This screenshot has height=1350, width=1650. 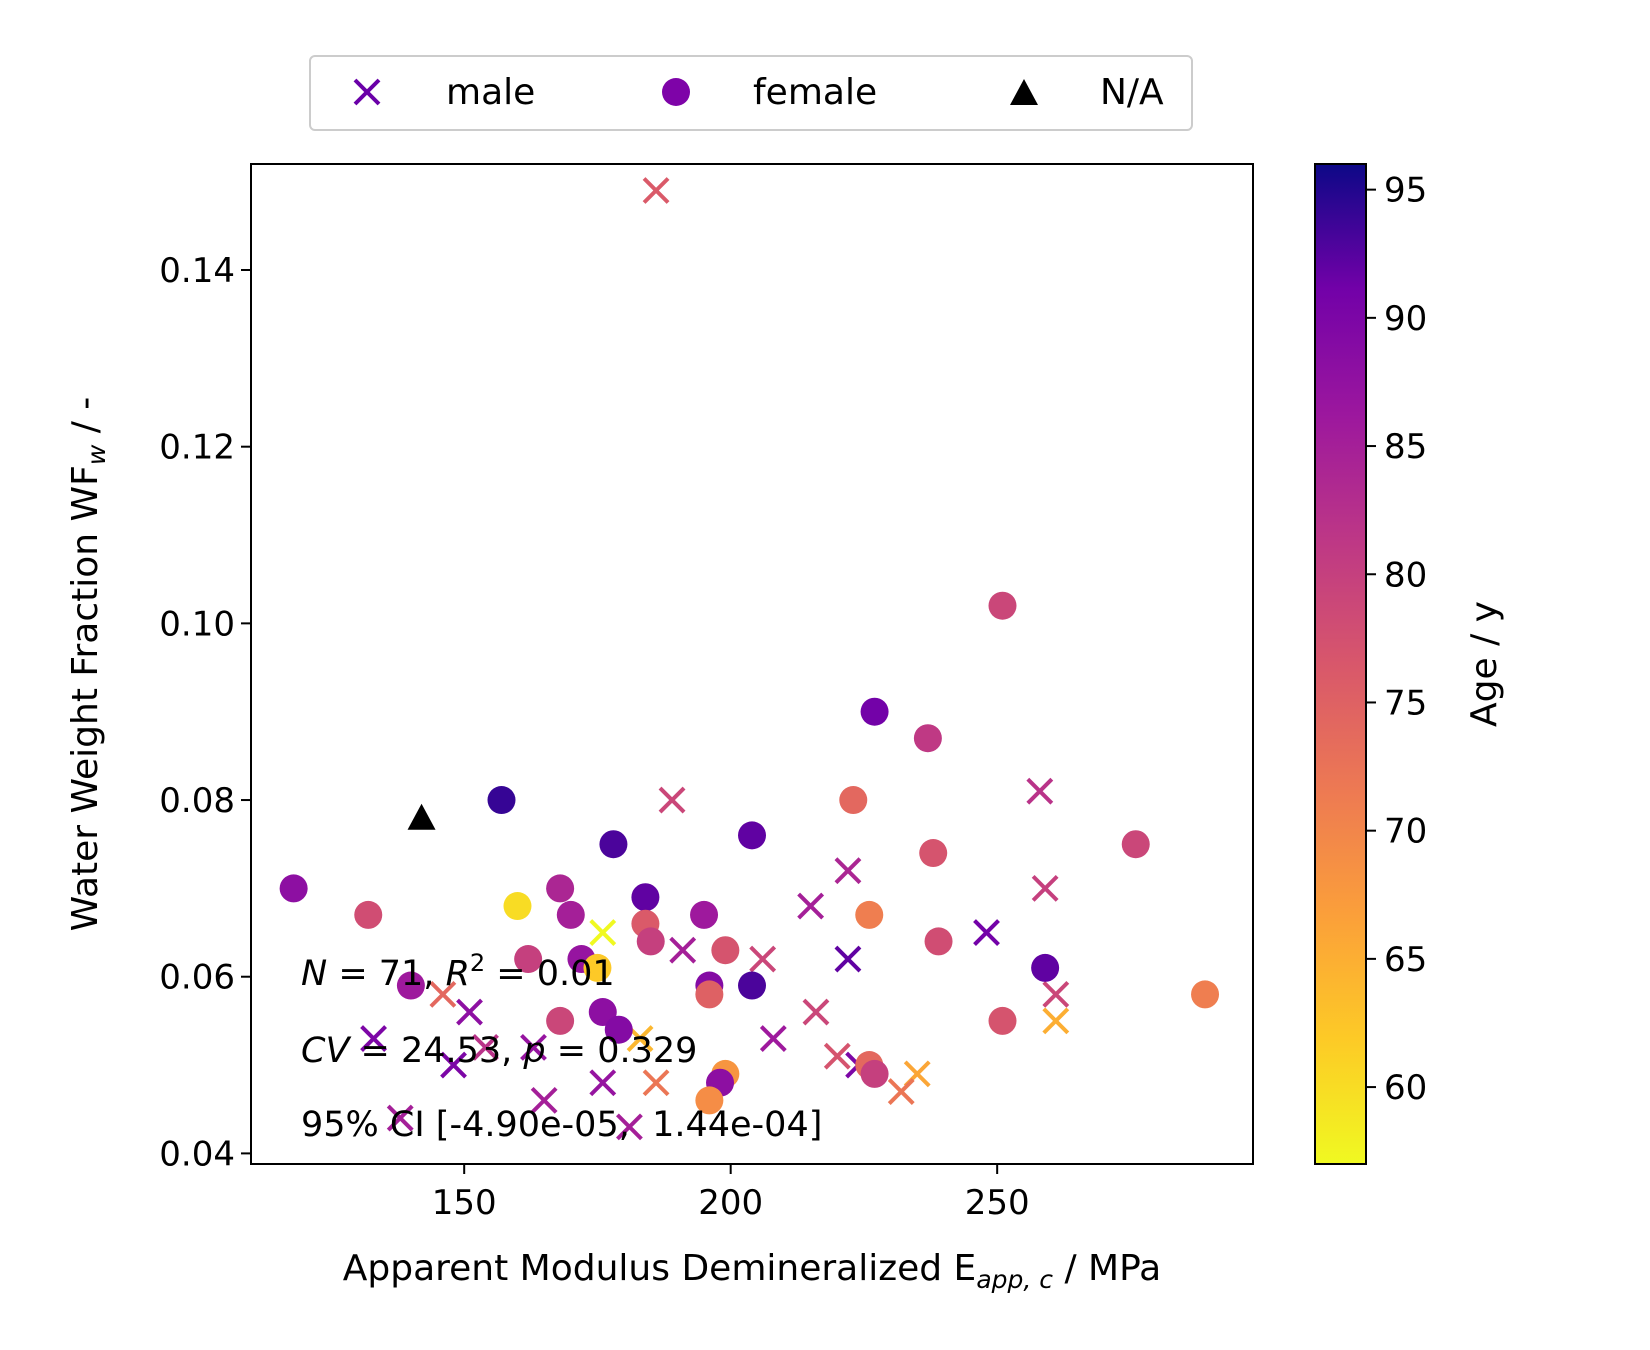 What do you see at coordinates (421, 816) in the screenshot?
I see `na-point` at bounding box center [421, 816].